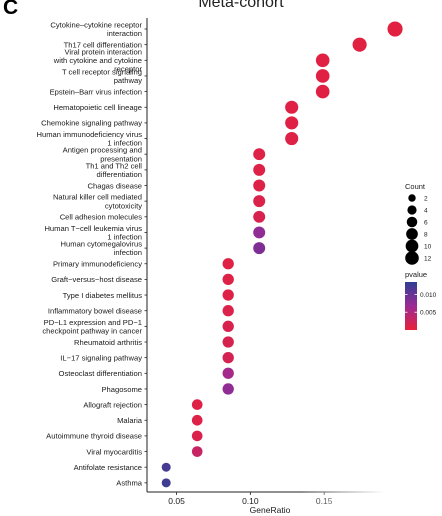 The height and width of the screenshot is (516, 442). I want to click on y-tick-label: Epstein–Barr virus infection, so click(96, 91).